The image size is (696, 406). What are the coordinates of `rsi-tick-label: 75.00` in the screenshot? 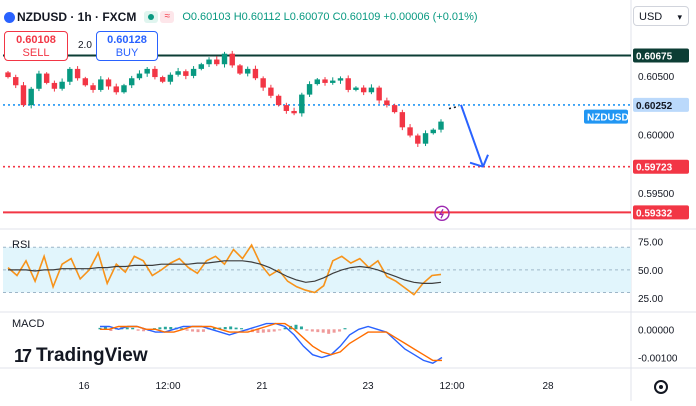 It's located at (650, 243).